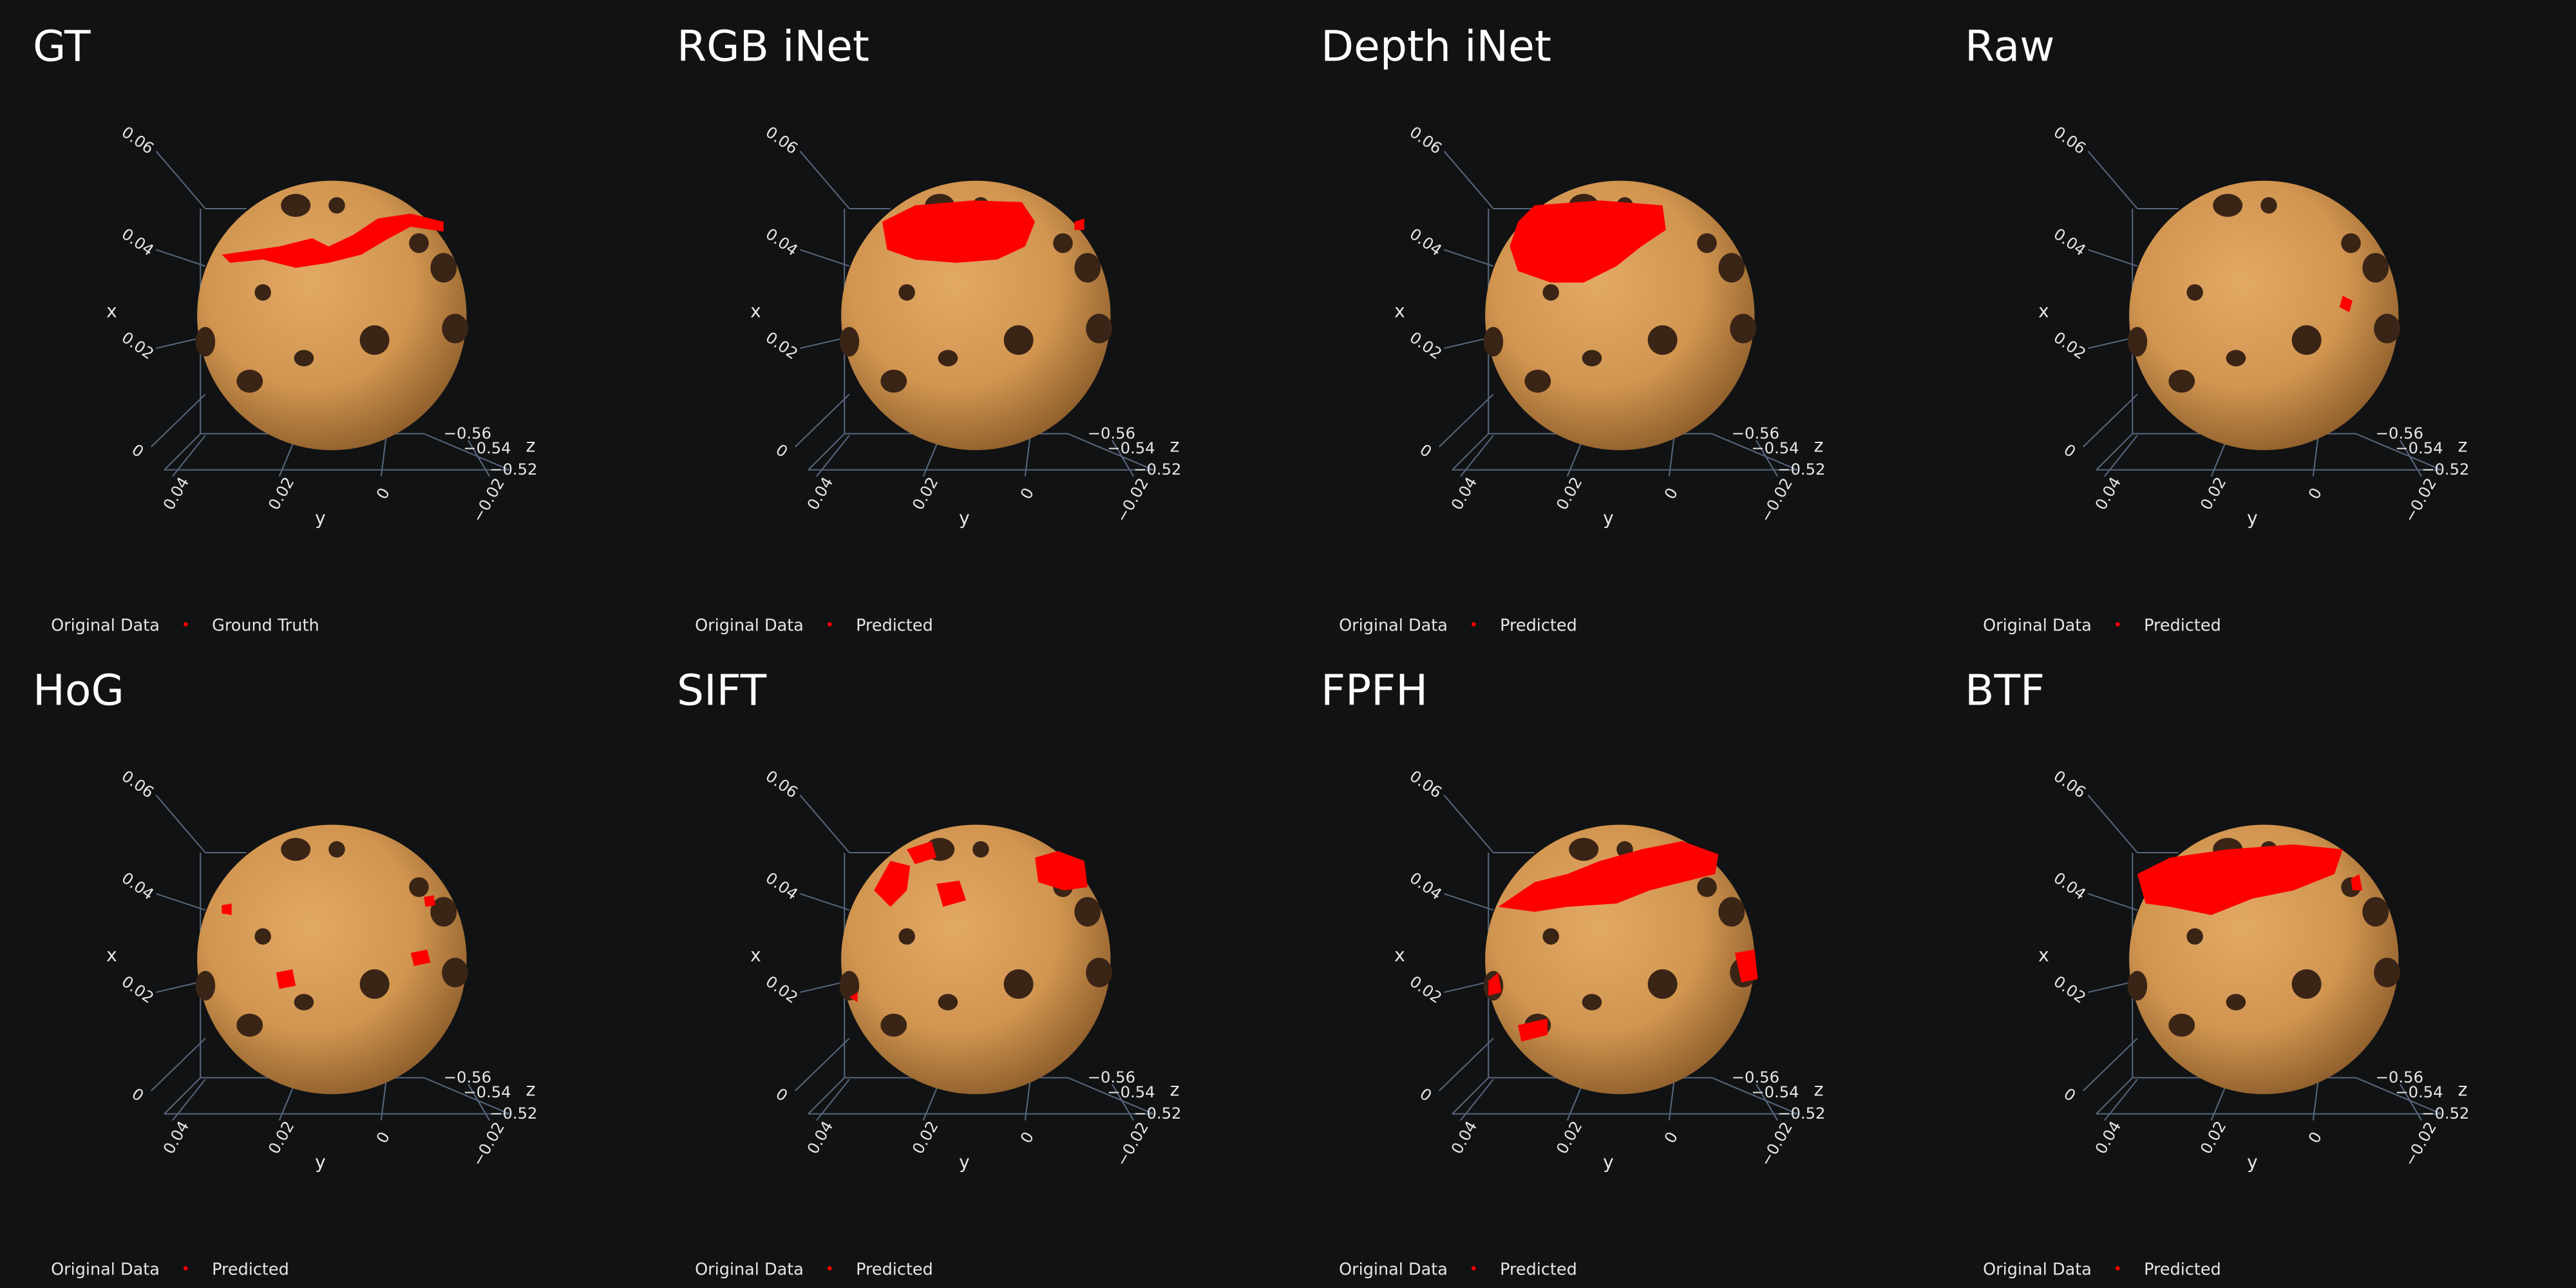 The image size is (2576, 1288). Describe the element at coordinates (1756, 433) in the screenshot. I see `z-tick-label: −0.56` at that location.